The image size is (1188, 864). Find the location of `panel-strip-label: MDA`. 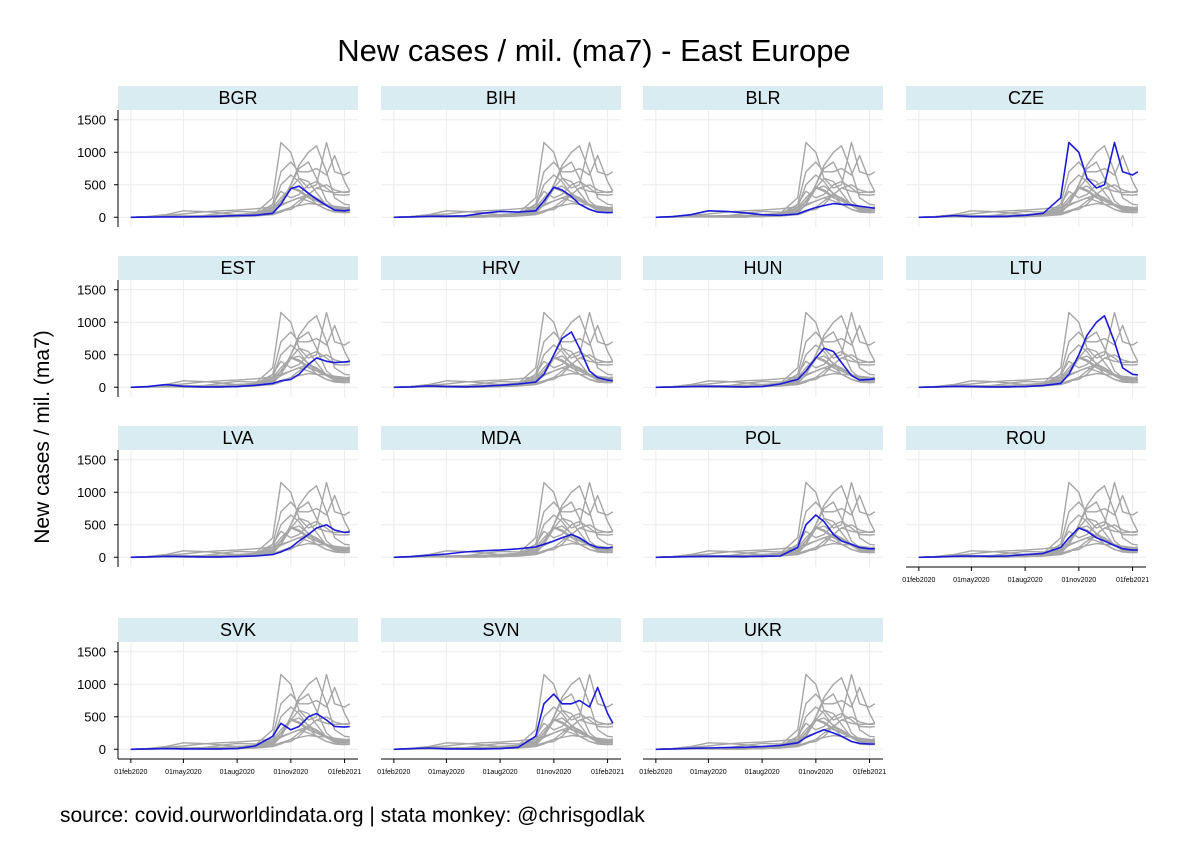

panel-strip-label: MDA is located at coordinates (501, 438).